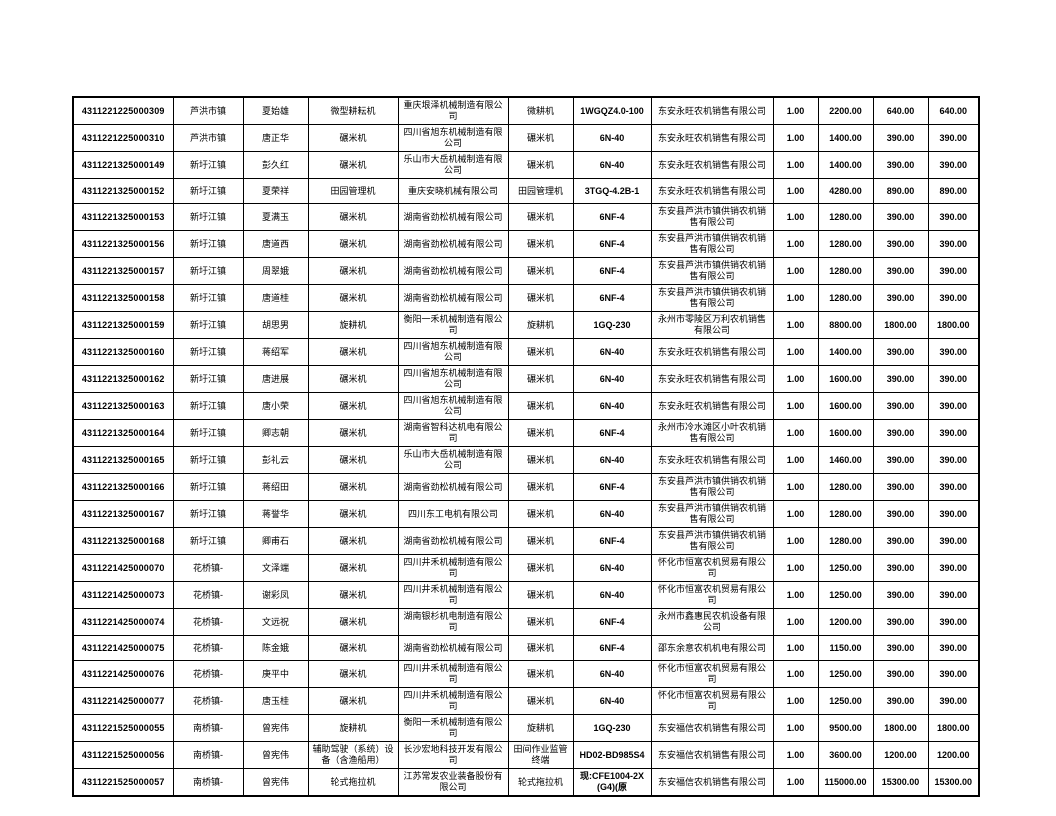 Image resolution: width=1056 pixels, height=816 pixels. I want to click on cell-machine-name: 微型耕耘机, so click(353, 110).